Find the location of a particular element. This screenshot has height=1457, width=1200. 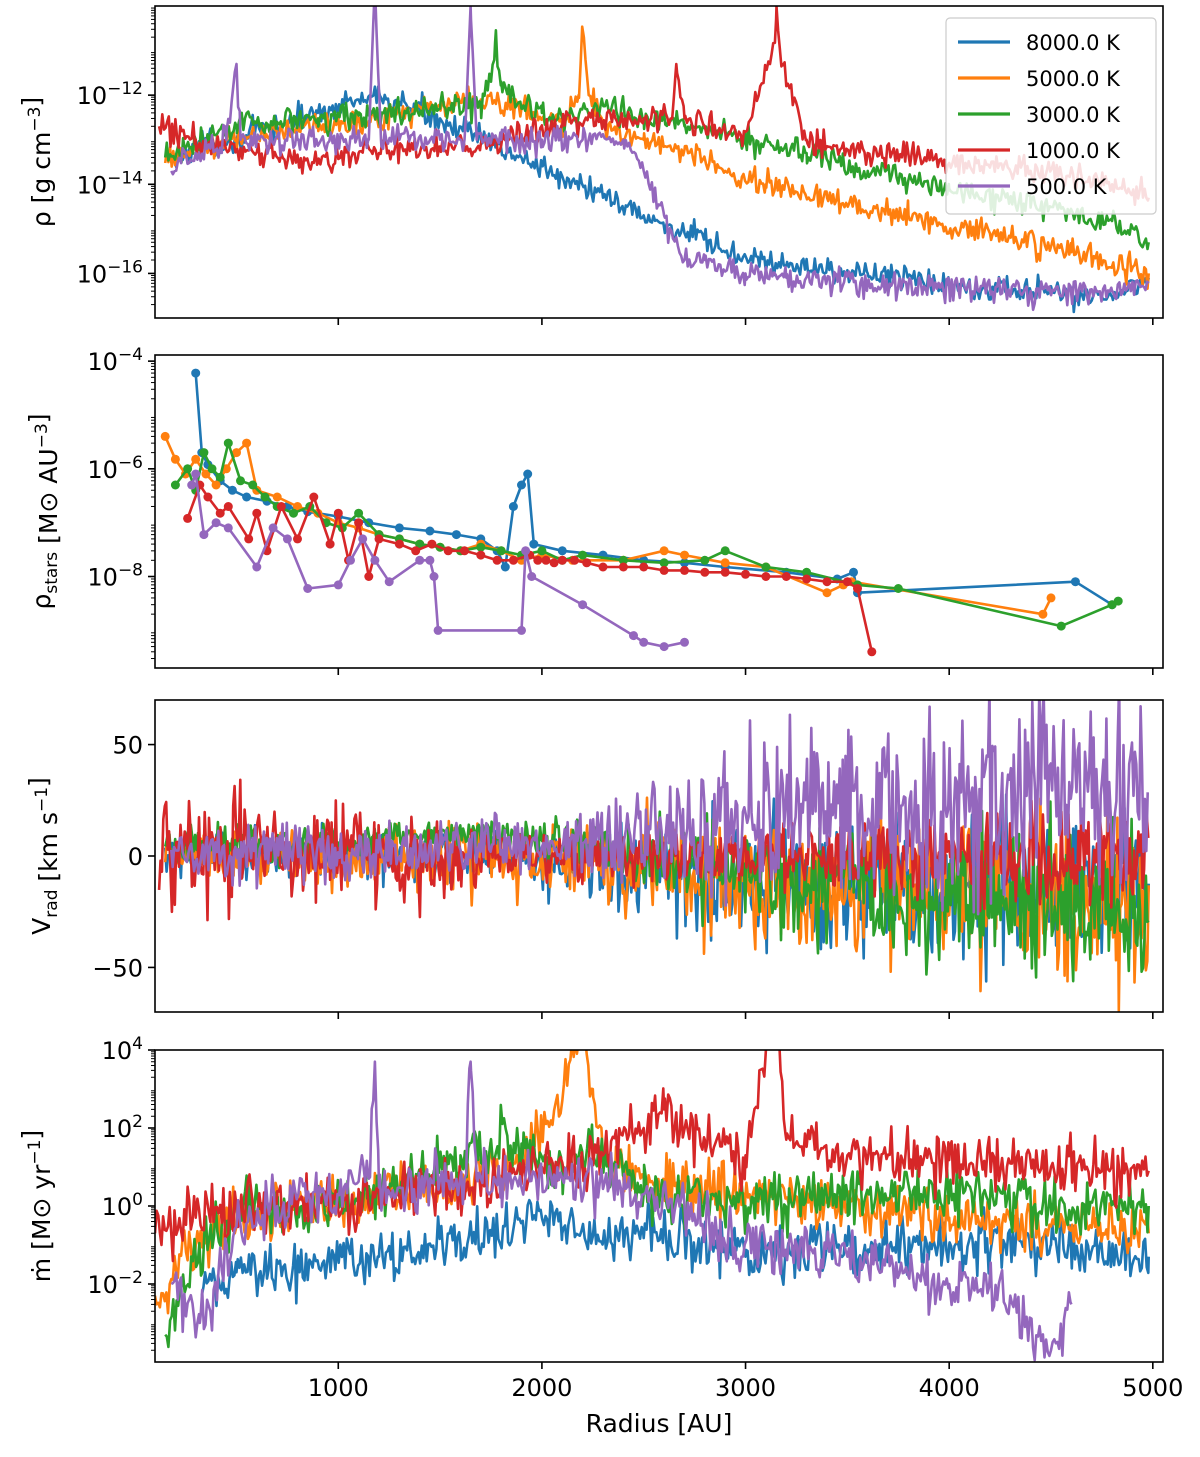

y-axis-label: ρ [g cm−3] is located at coordinates (36, 162).